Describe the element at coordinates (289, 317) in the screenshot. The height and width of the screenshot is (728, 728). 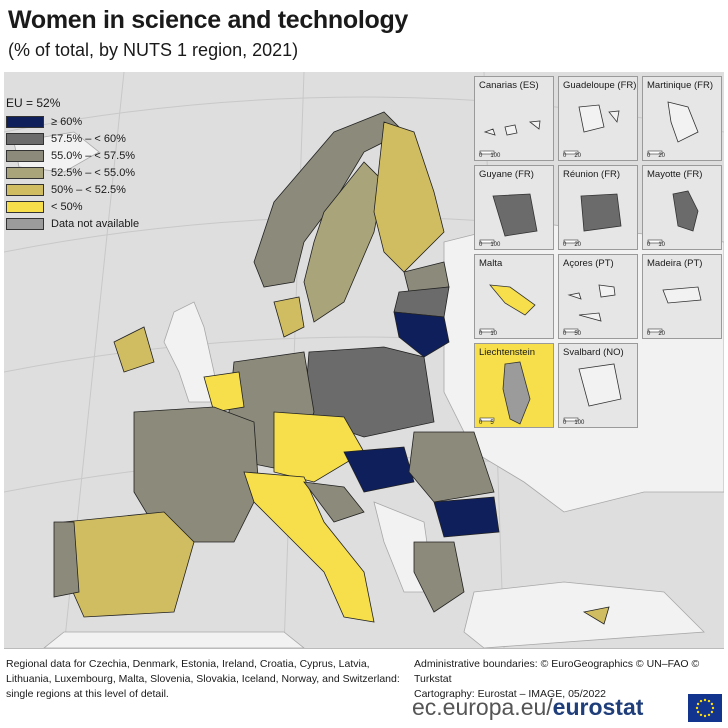
I see `region-denmark` at that location.